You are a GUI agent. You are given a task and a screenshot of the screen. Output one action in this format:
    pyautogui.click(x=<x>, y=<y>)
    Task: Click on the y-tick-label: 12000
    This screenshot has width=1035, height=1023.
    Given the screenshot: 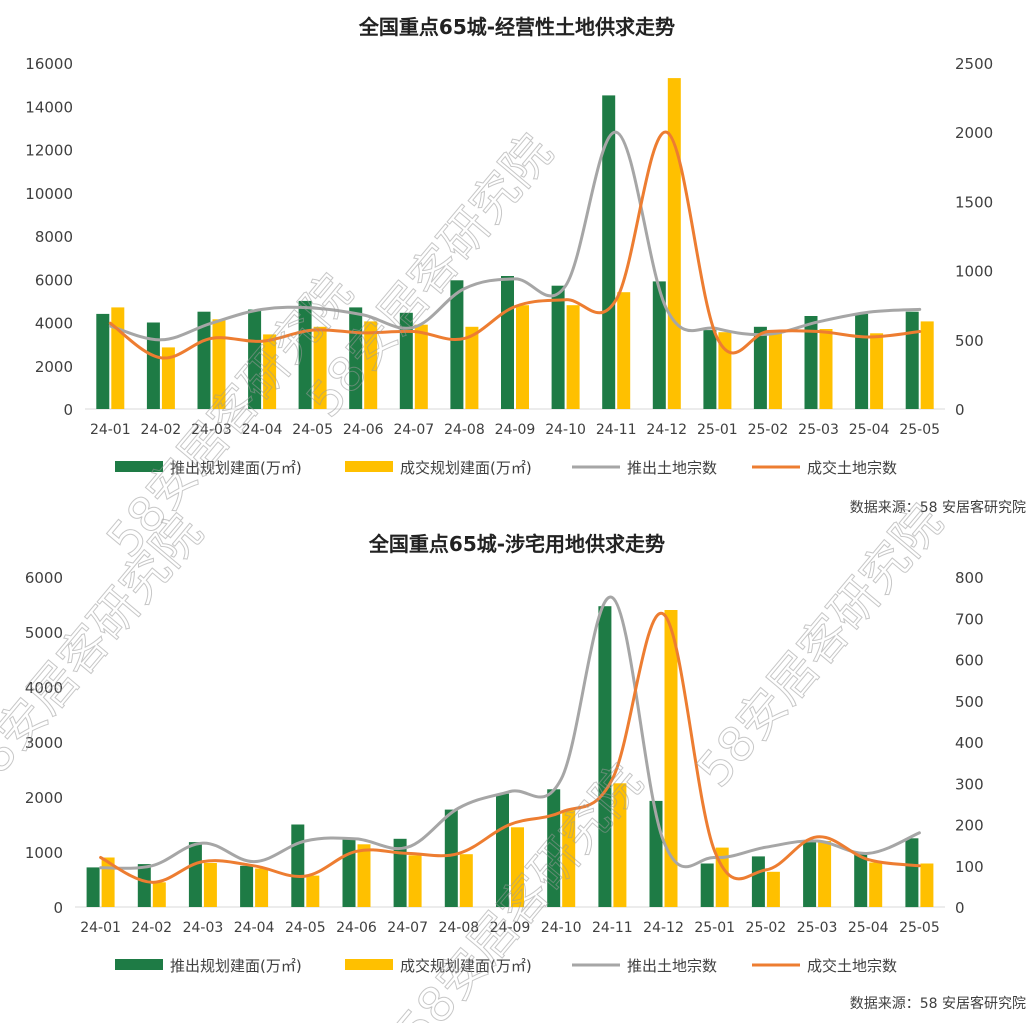 What is the action you would take?
    pyautogui.click(x=49, y=151)
    